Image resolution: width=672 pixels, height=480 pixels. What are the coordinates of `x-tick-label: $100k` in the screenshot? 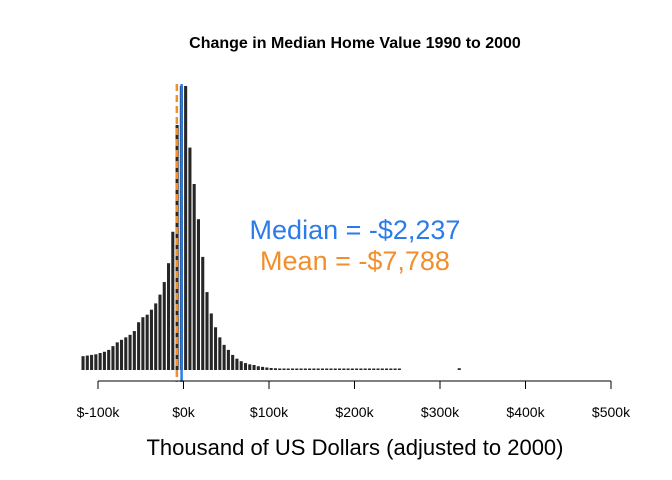 It's located at (269, 412).